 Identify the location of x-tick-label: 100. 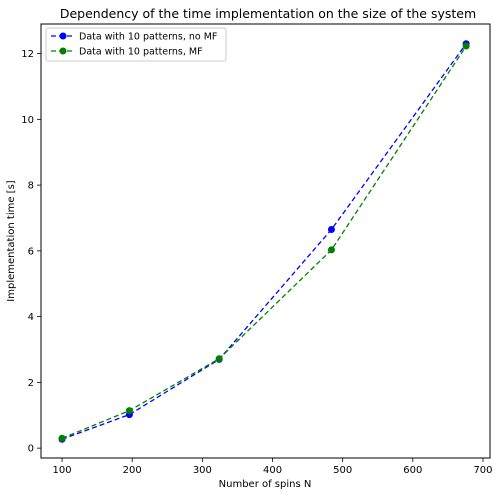
(62, 470).